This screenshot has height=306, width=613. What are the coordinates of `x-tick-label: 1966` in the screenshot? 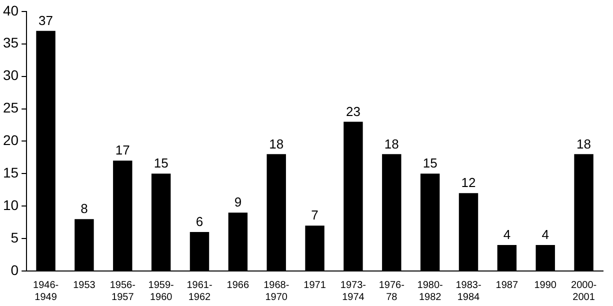 It's located at (238, 285).